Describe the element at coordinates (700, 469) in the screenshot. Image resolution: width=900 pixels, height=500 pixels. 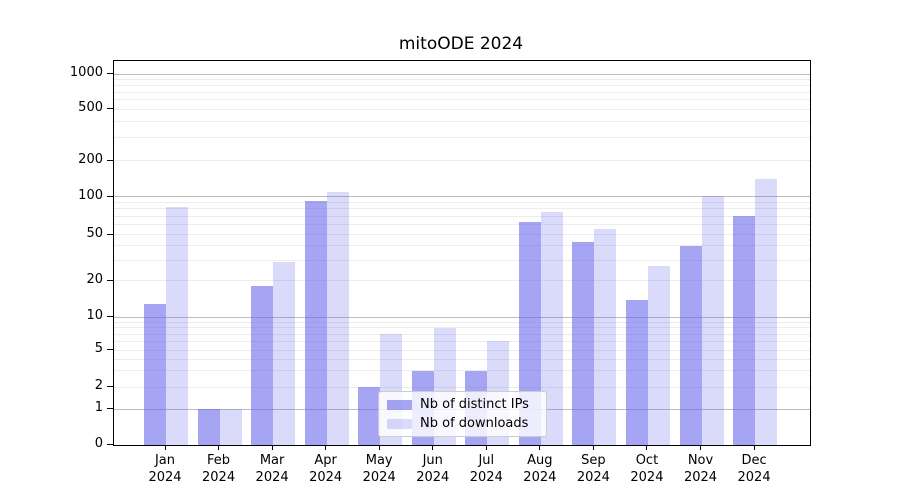
I see `x-tick-label-nov: Nov 2024` at that location.